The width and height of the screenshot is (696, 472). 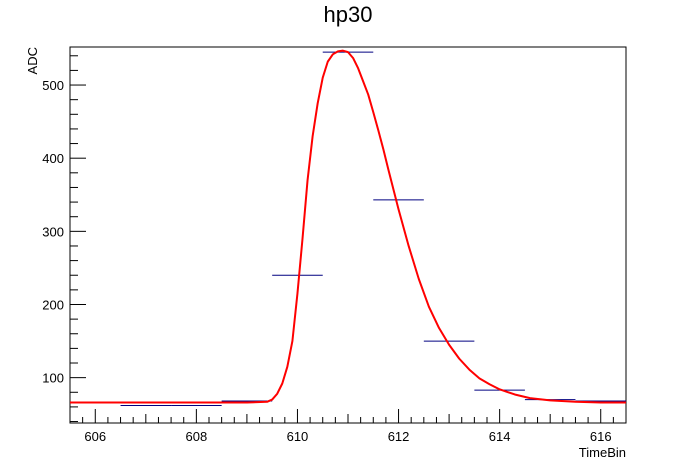 I want to click on y-axis-label: ADC, so click(x=32, y=60).